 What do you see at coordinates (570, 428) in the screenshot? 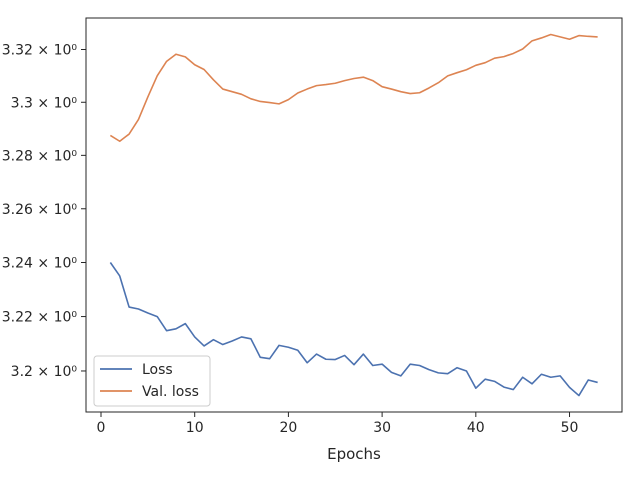
I see `x-tick-label: 50` at bounding box center [570, 428].